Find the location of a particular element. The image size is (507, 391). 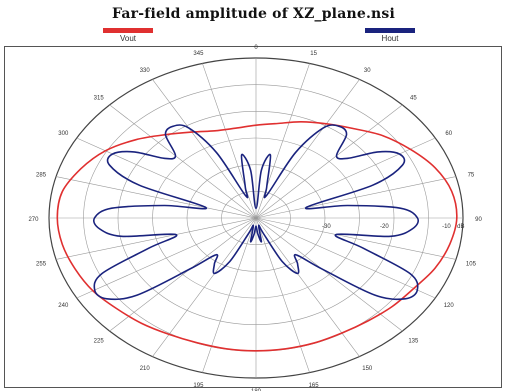

legend-label-hout: Hout is located at coordinates (390, 38).